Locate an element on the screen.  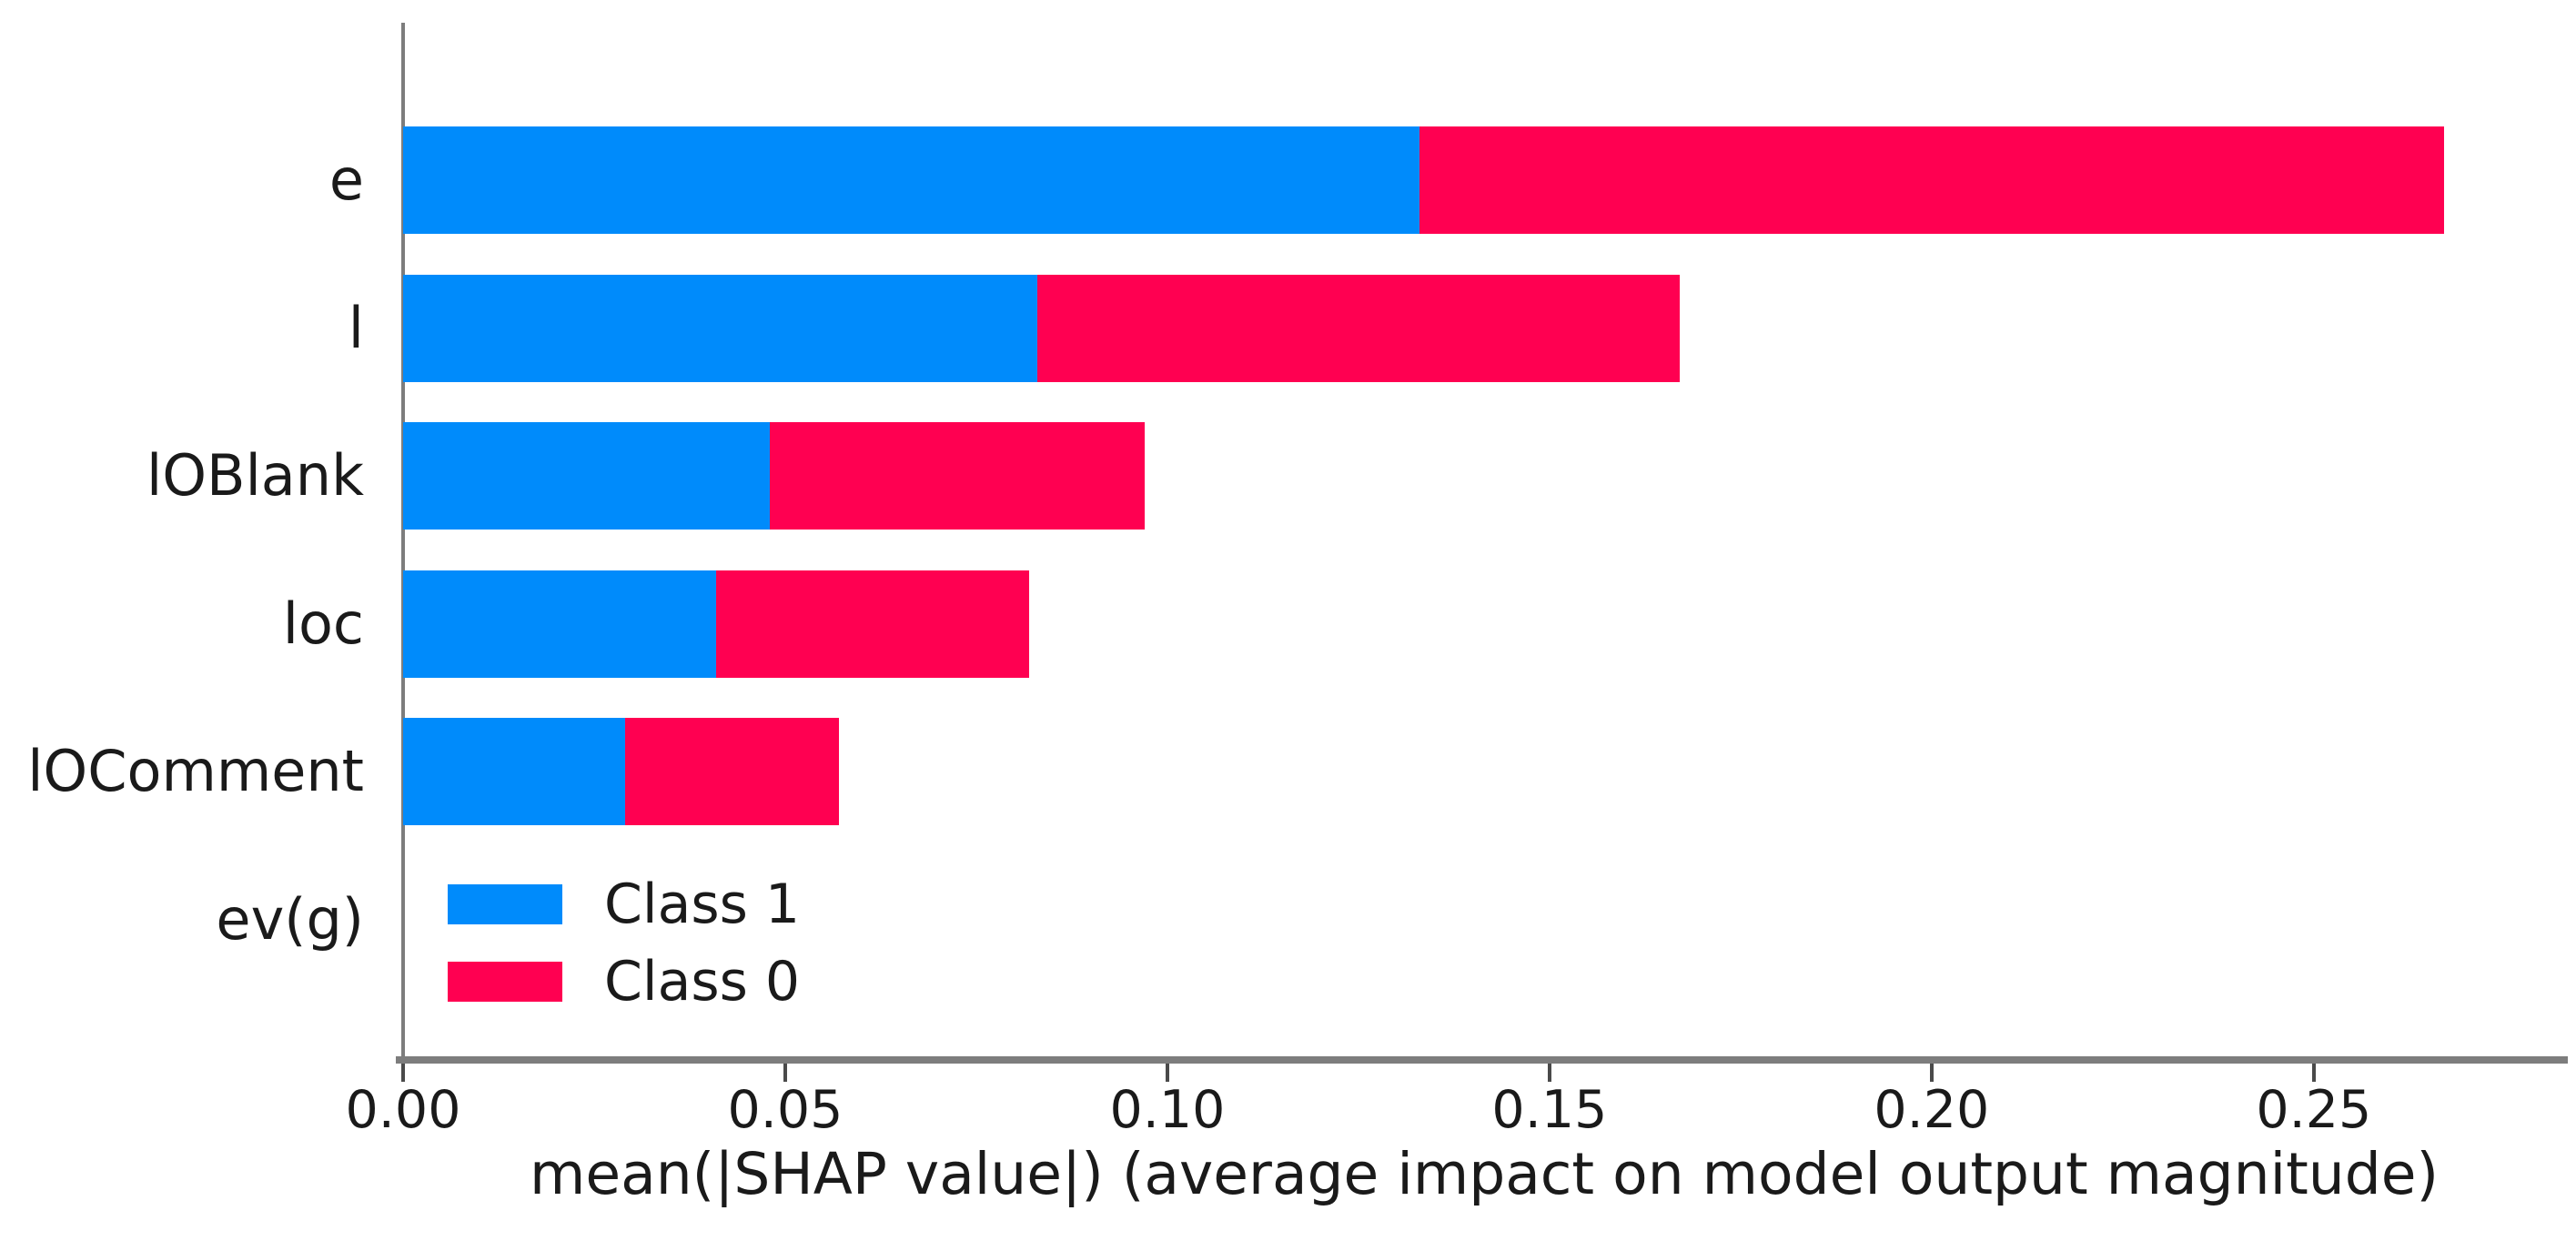
legend: Class 1 Class 0 is located at coordinates (624, 943).